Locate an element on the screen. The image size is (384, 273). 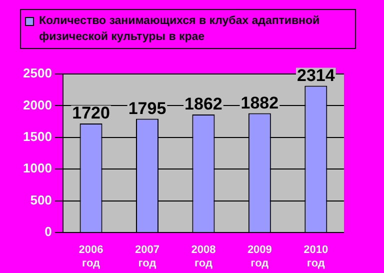
y-tick-label: 500 is located at coordinates (41, 200).